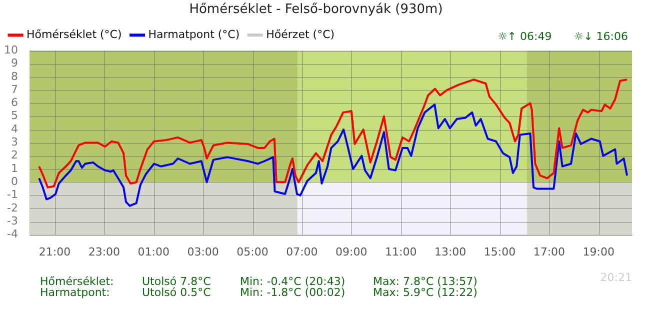 This screenshot has height=320, width=650. Describe the element at coordinates (14, 89) in the screenshot. I see `y-tick-label: 7` at that location.